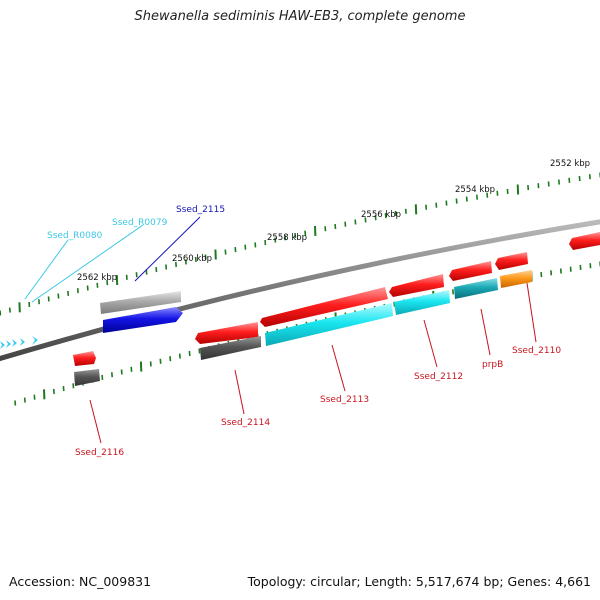  I want to click on gene-label-ssed-2112: Ssed_2112, so click(438, 377).